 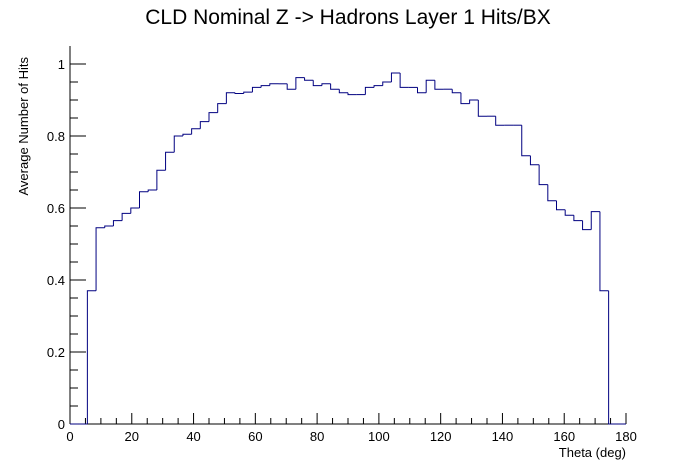 What do you see at coordinates (61, 424) in the screenshot?
I see `y-tick-label: 0` at bounding box center [61, 424].